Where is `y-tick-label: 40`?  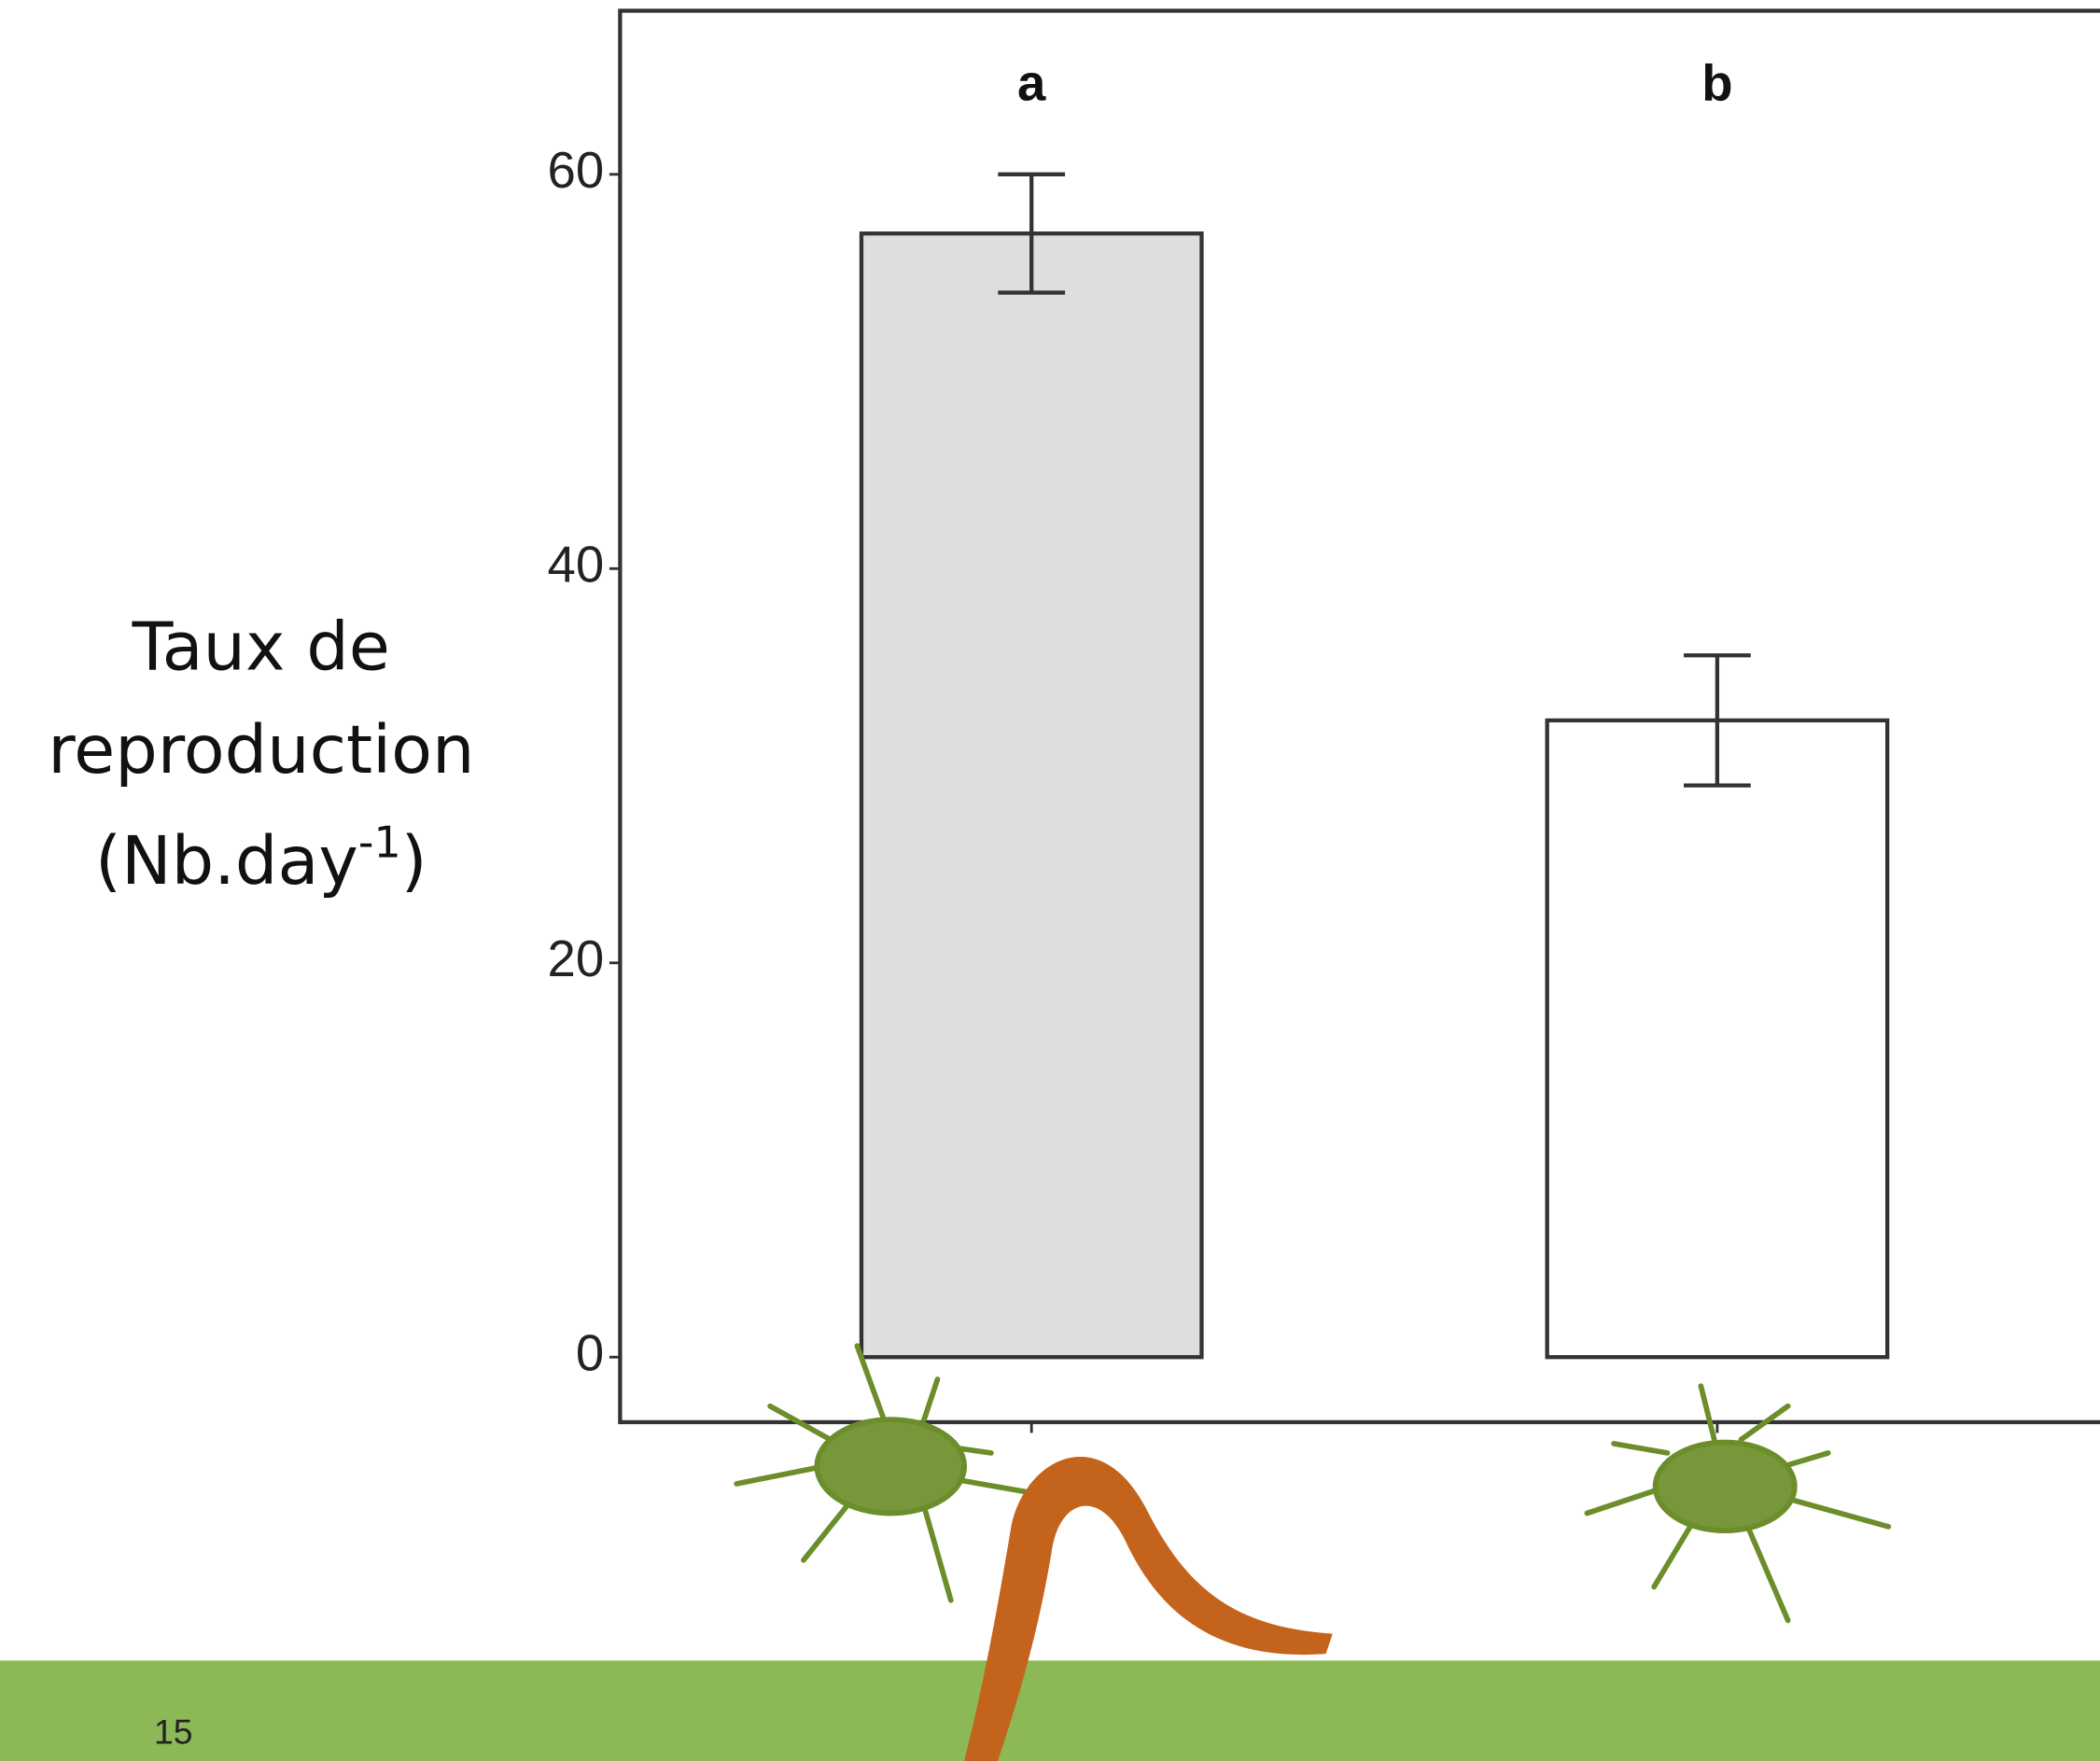 y-tick-label: 40 is located at coordinates (576, 565).